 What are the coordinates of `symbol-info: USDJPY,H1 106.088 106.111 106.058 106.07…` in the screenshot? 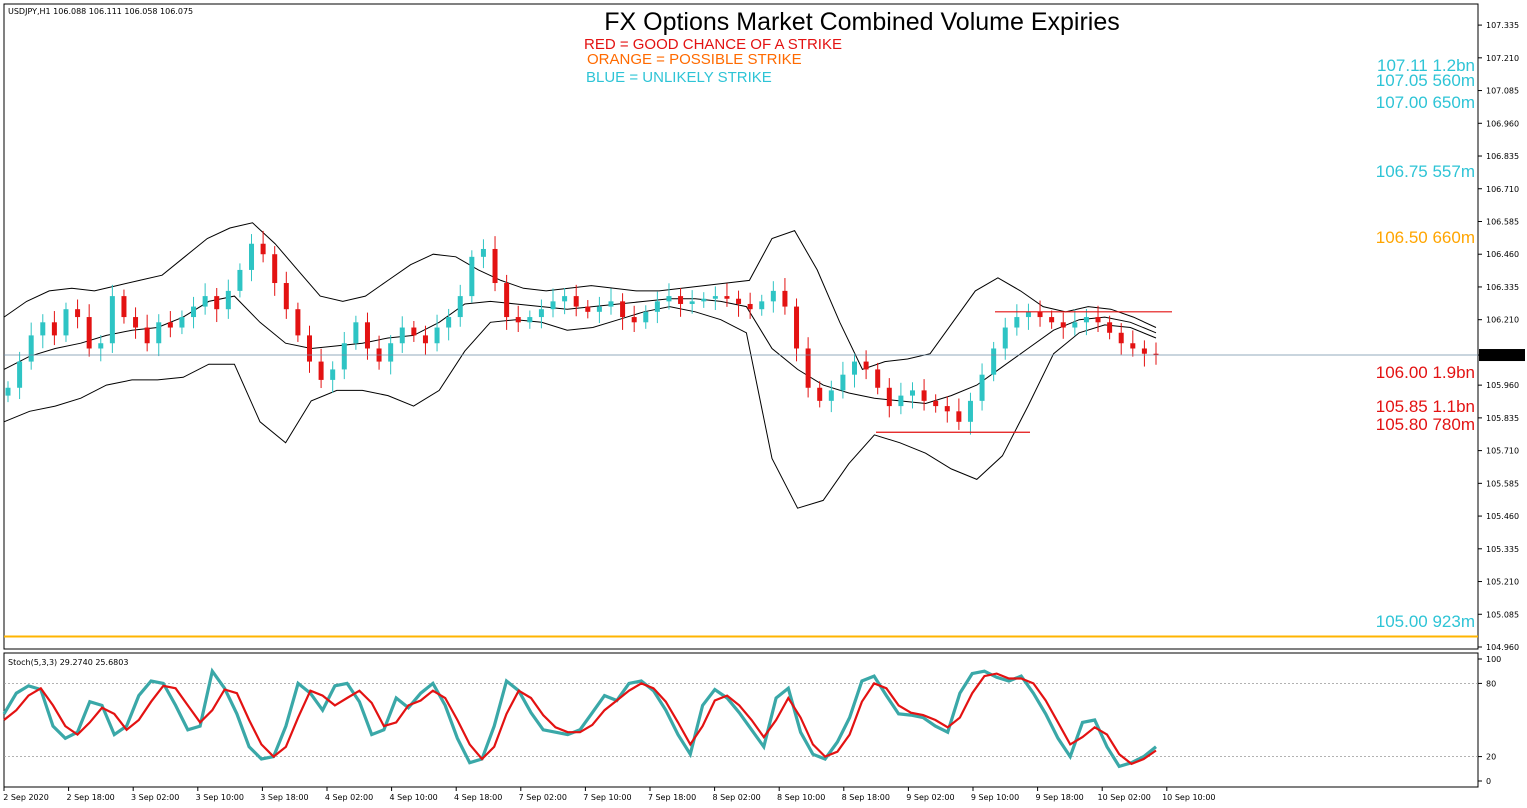 It's located at (100, 11).